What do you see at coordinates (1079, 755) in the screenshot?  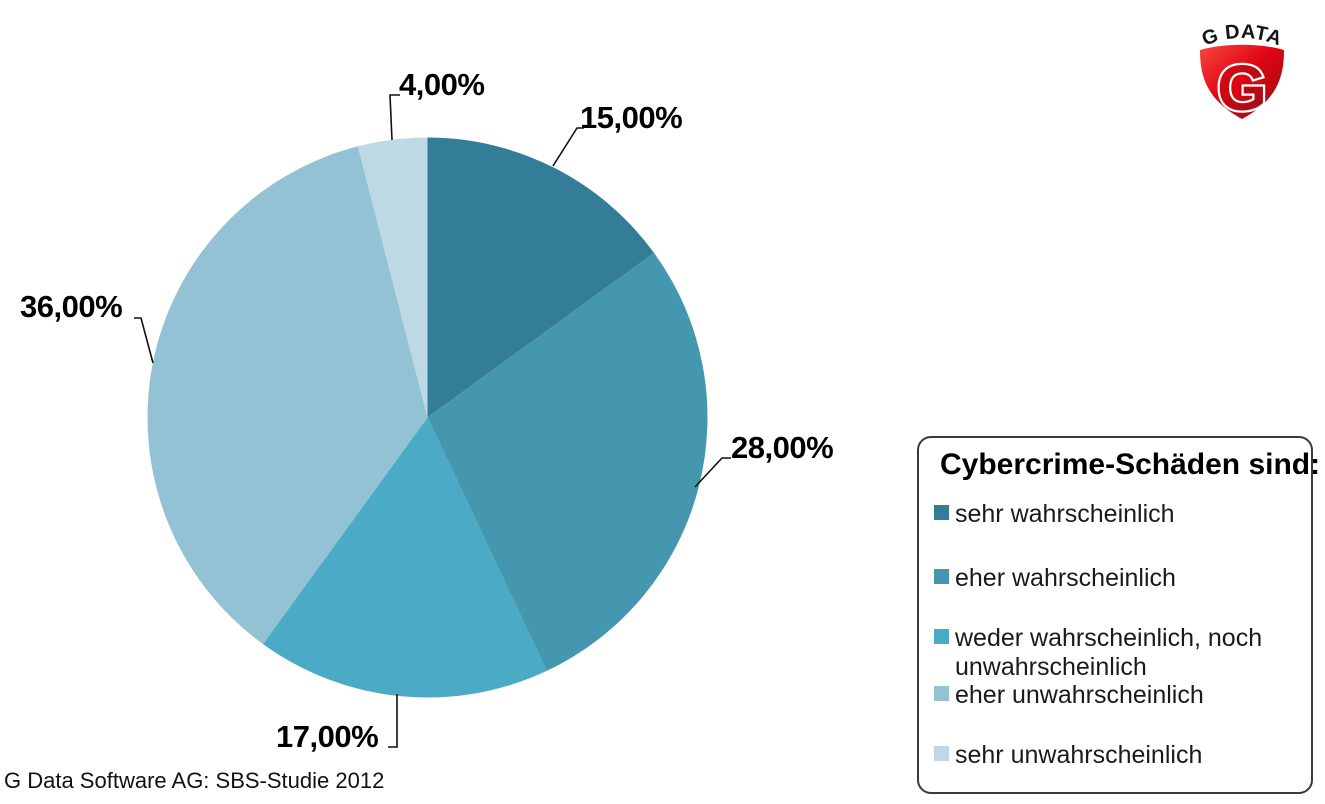 I see `legend-label-sehr-unwahrscheinlich: sehr unwahrscheinlich` at bounding box center [1079, 755].